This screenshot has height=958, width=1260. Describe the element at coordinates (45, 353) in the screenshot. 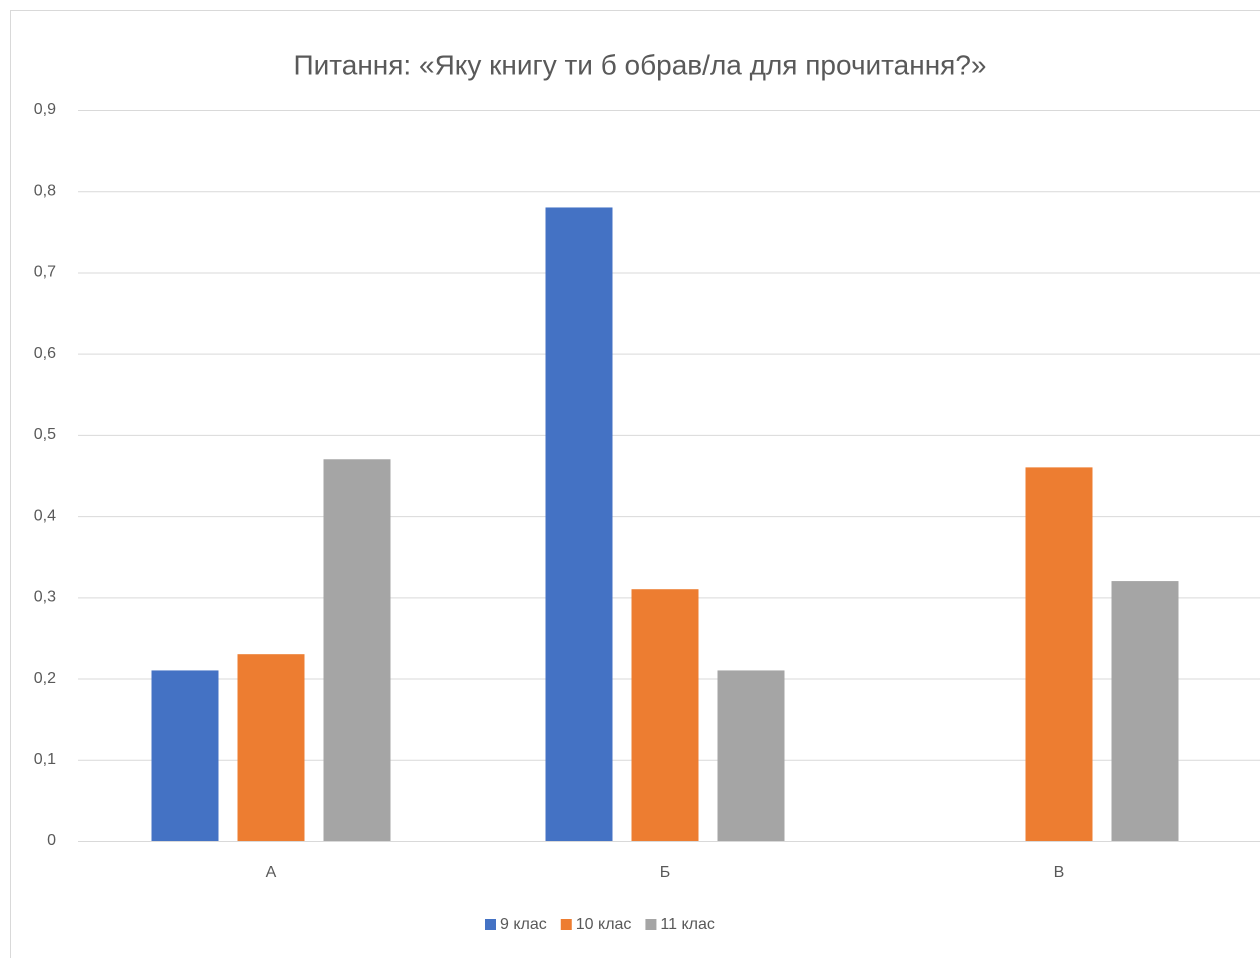

I see `y-tick-label: 0,6` at that location.